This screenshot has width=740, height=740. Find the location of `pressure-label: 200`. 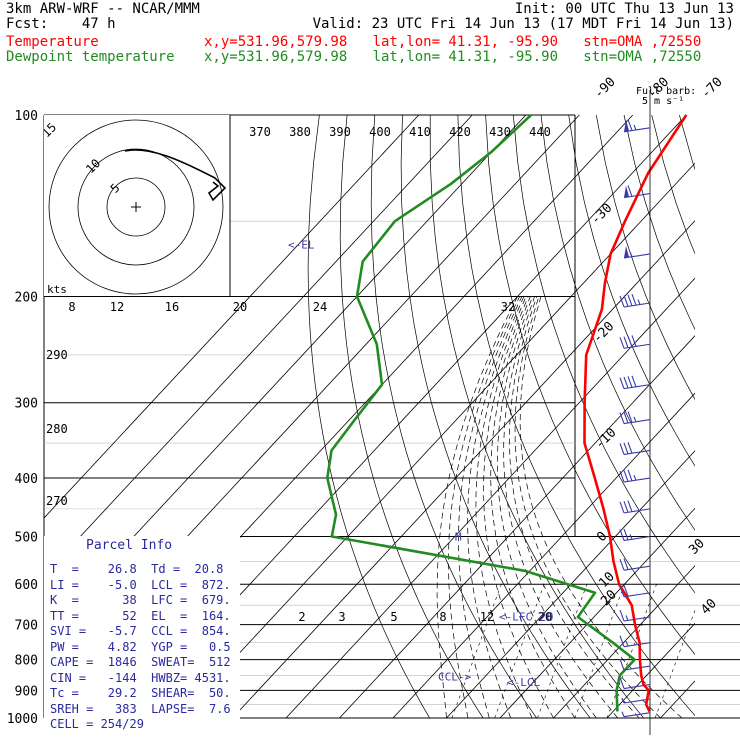

pressure-label: 200 is located at coordinates (26, 298).